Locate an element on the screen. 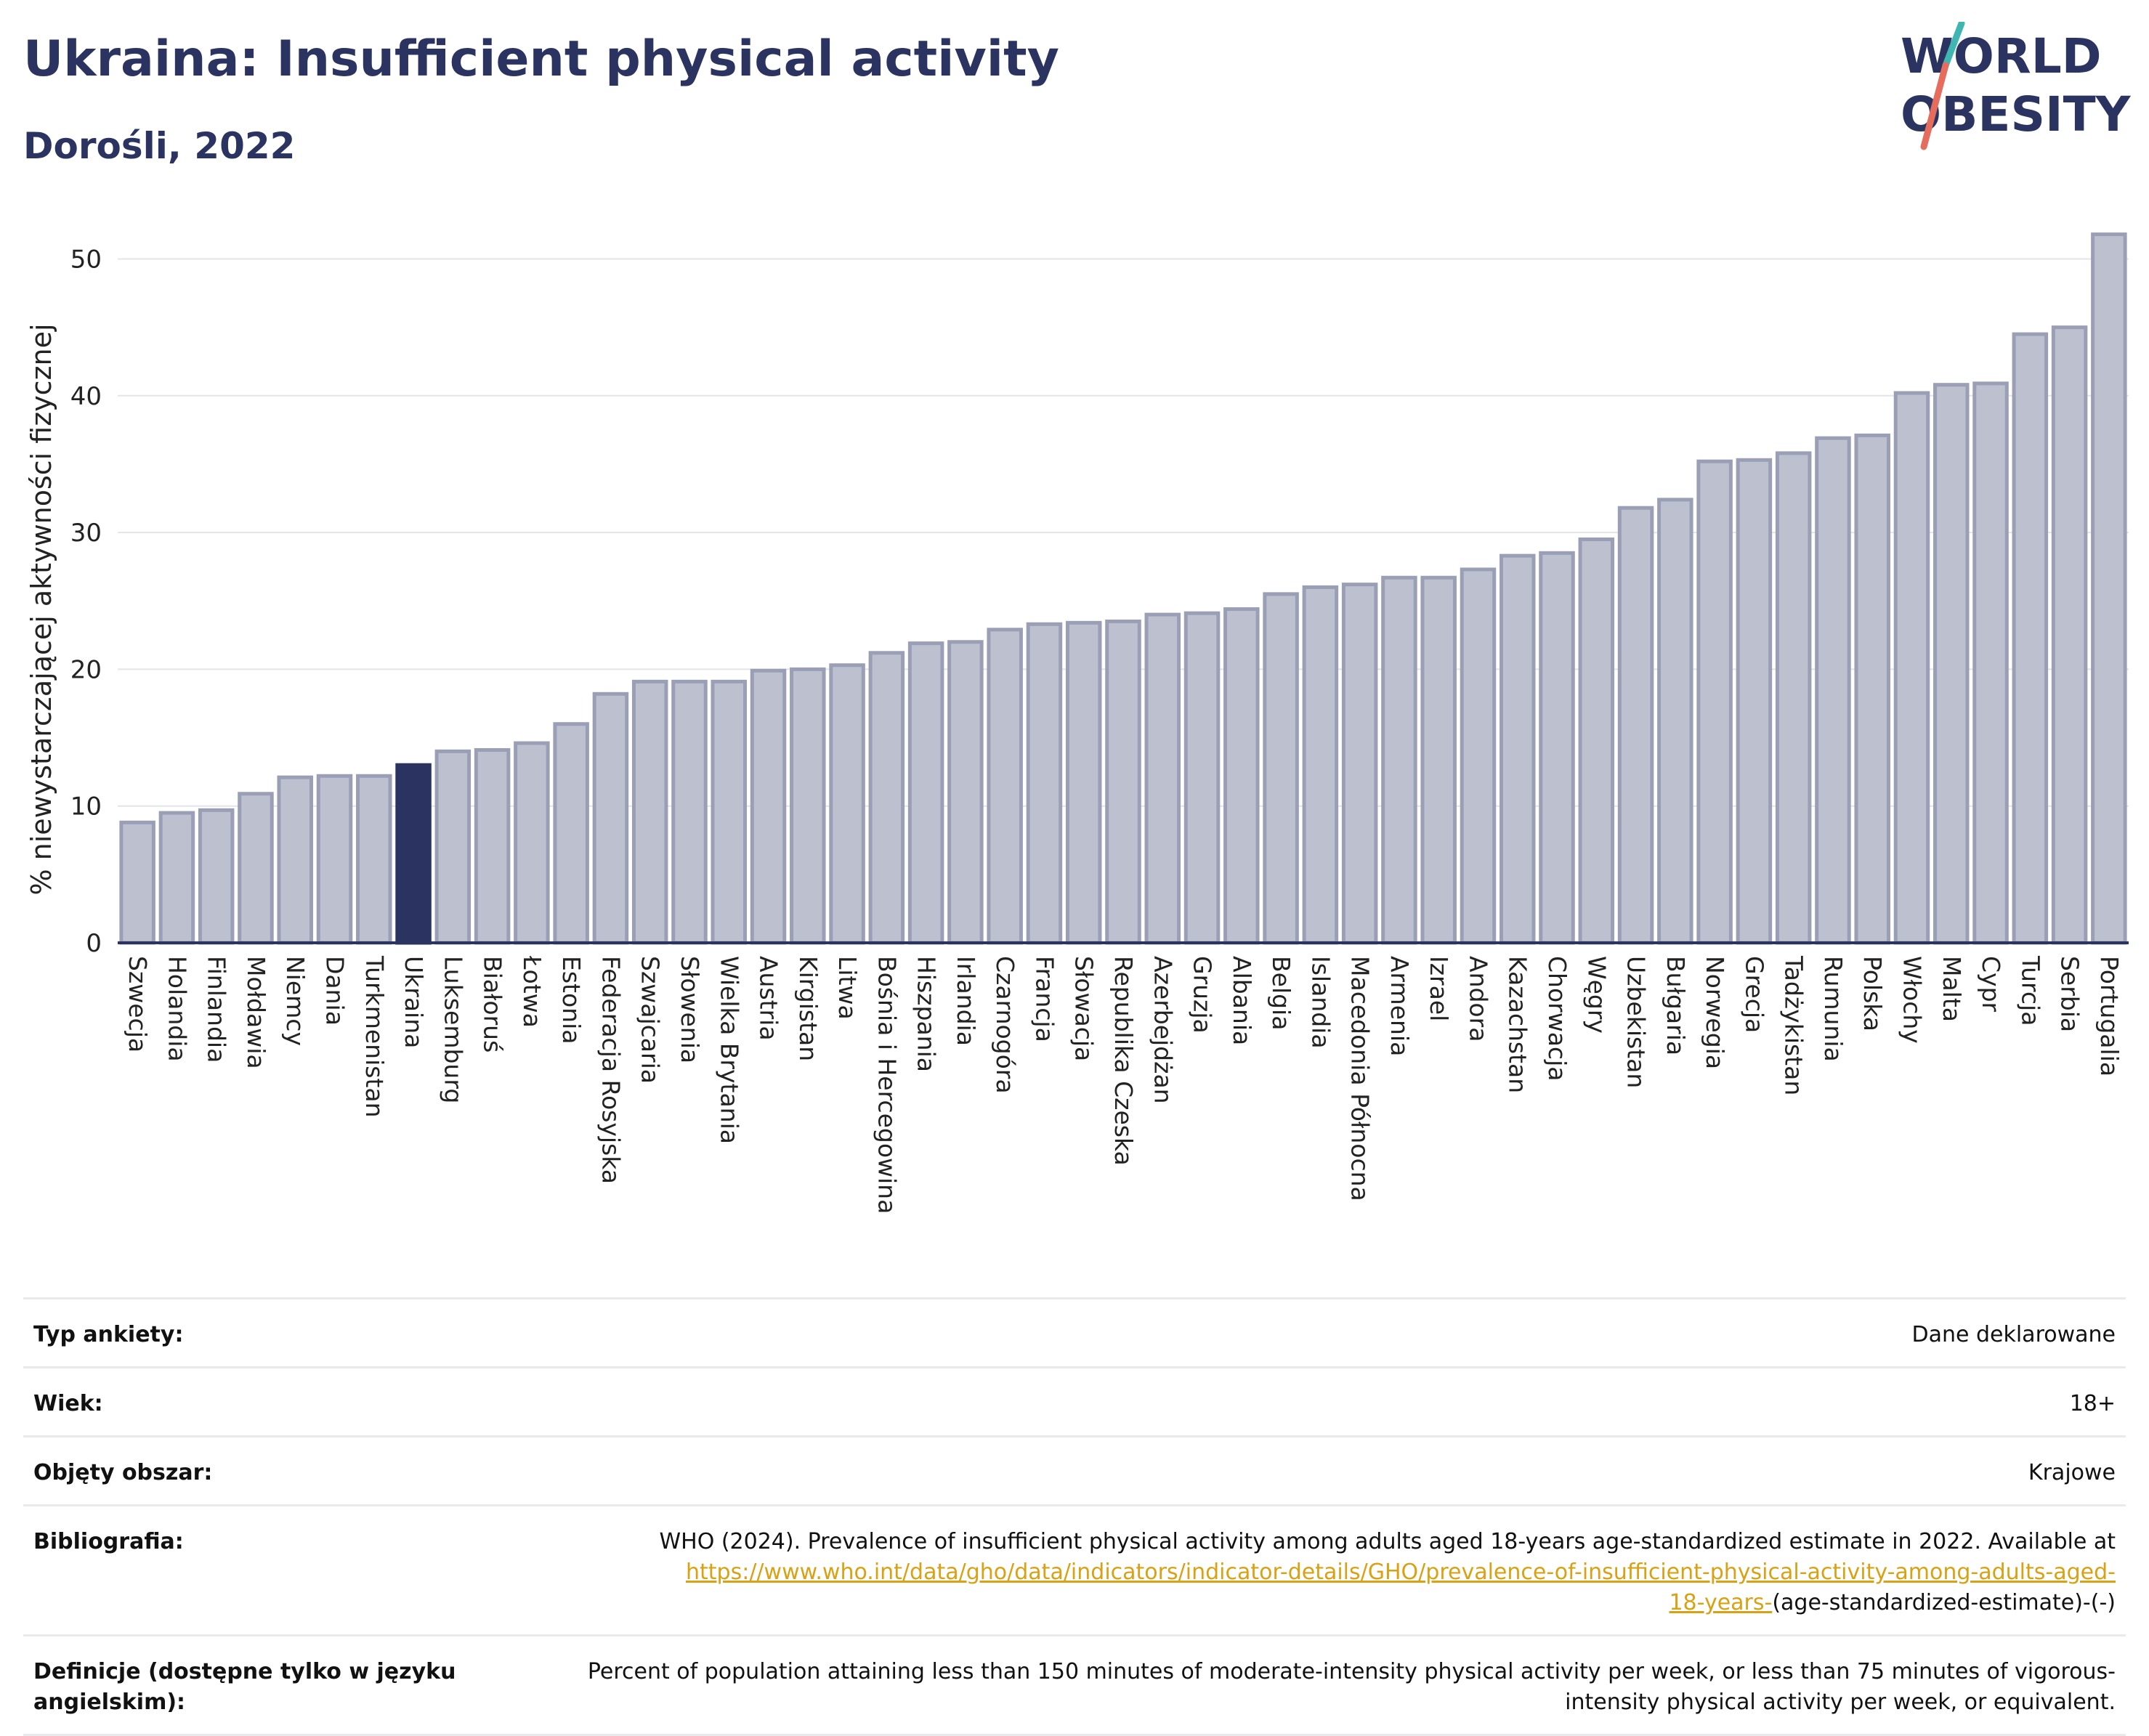 The width and height of the screenshot is (2149, 1736). bar-bośnia-i-hercegowina is located at coordinates (886, 798).